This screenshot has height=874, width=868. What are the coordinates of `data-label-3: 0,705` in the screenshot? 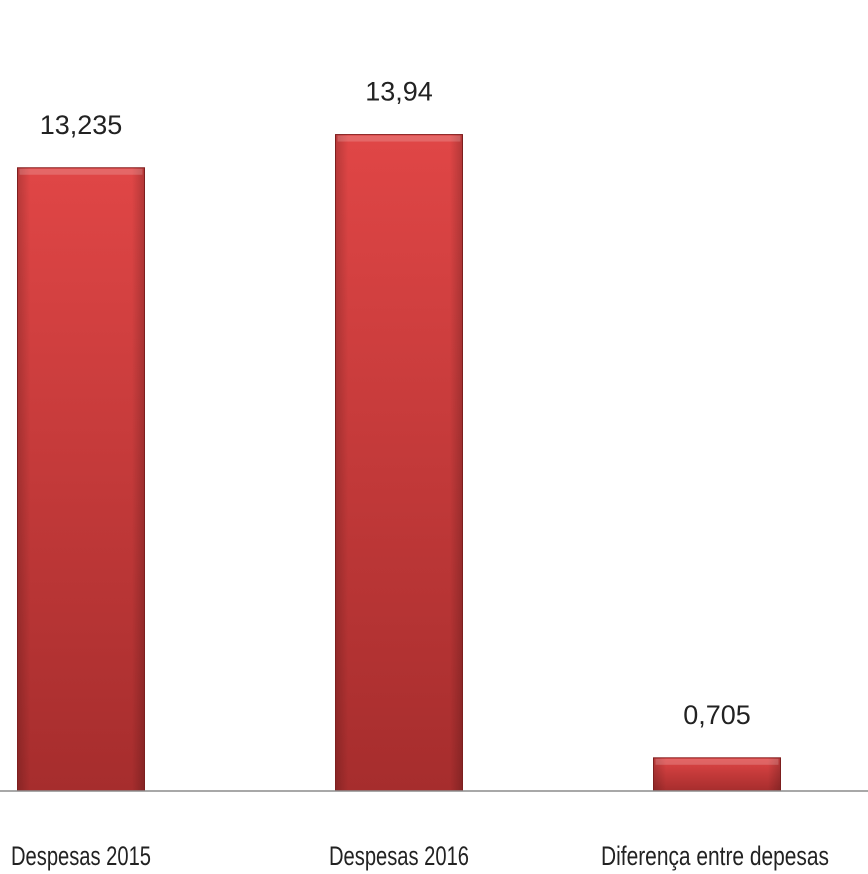 It's located at (717, 715).